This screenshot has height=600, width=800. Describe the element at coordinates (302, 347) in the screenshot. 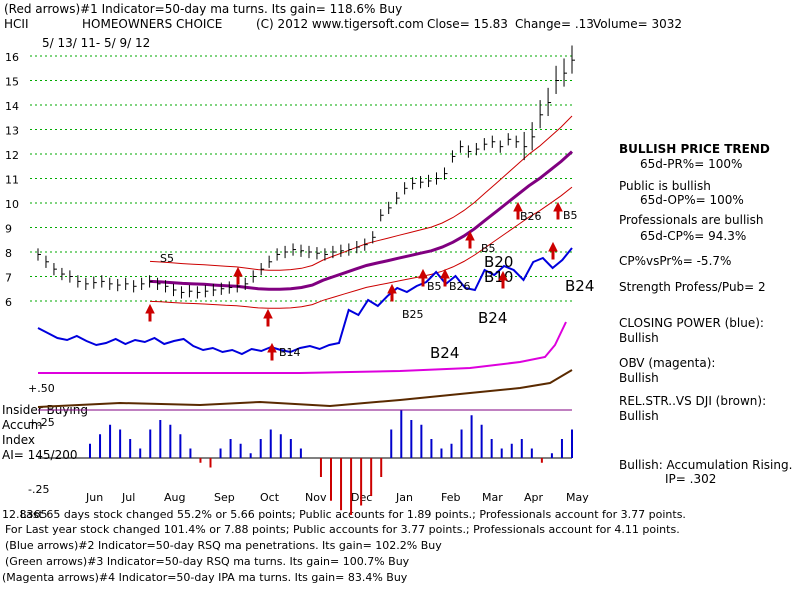

I see `obv-line` at that location.